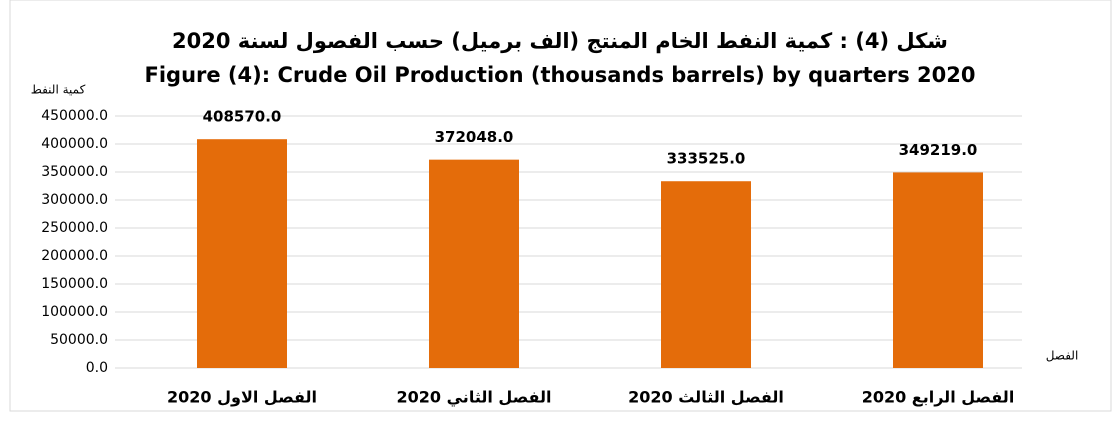 The width and height of the screenshot is (1112, 423). I want to click on x-tick-label: الفصل الثالث 2020, so click(706, 397).